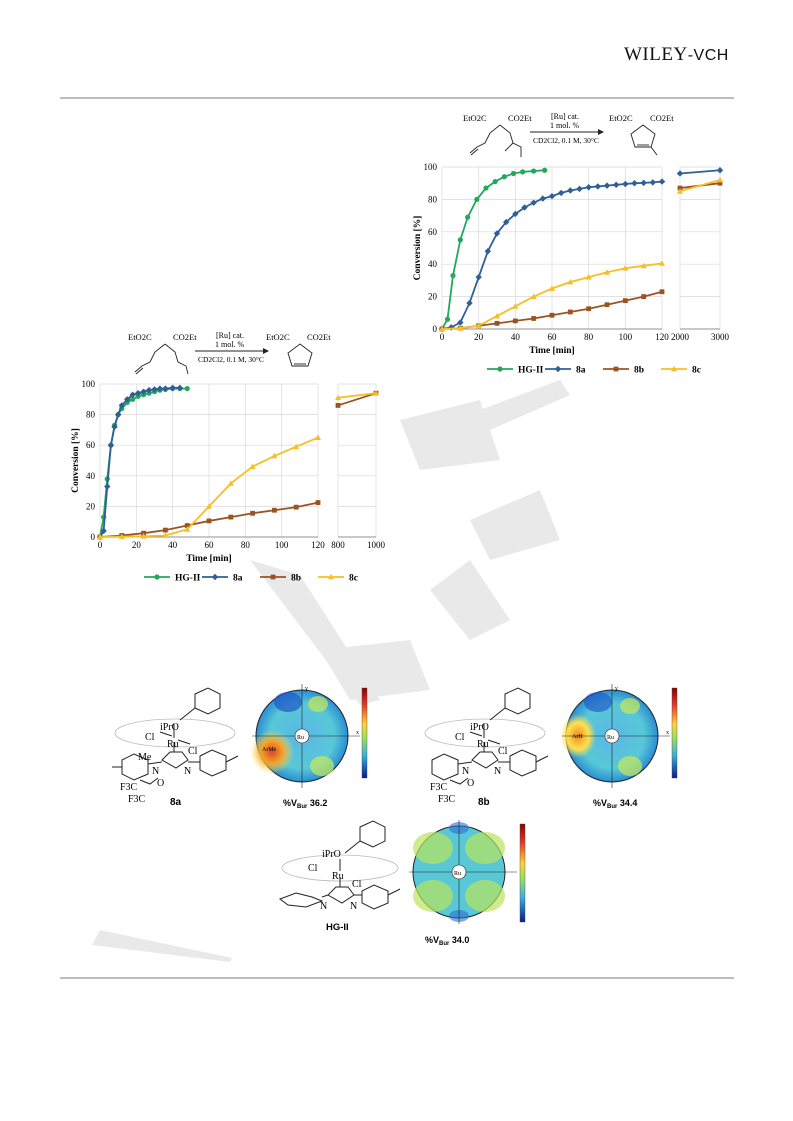  Describe the element at coordinates (626, 337) in the screenshot. I see `x-tick-label: 100` at that location.